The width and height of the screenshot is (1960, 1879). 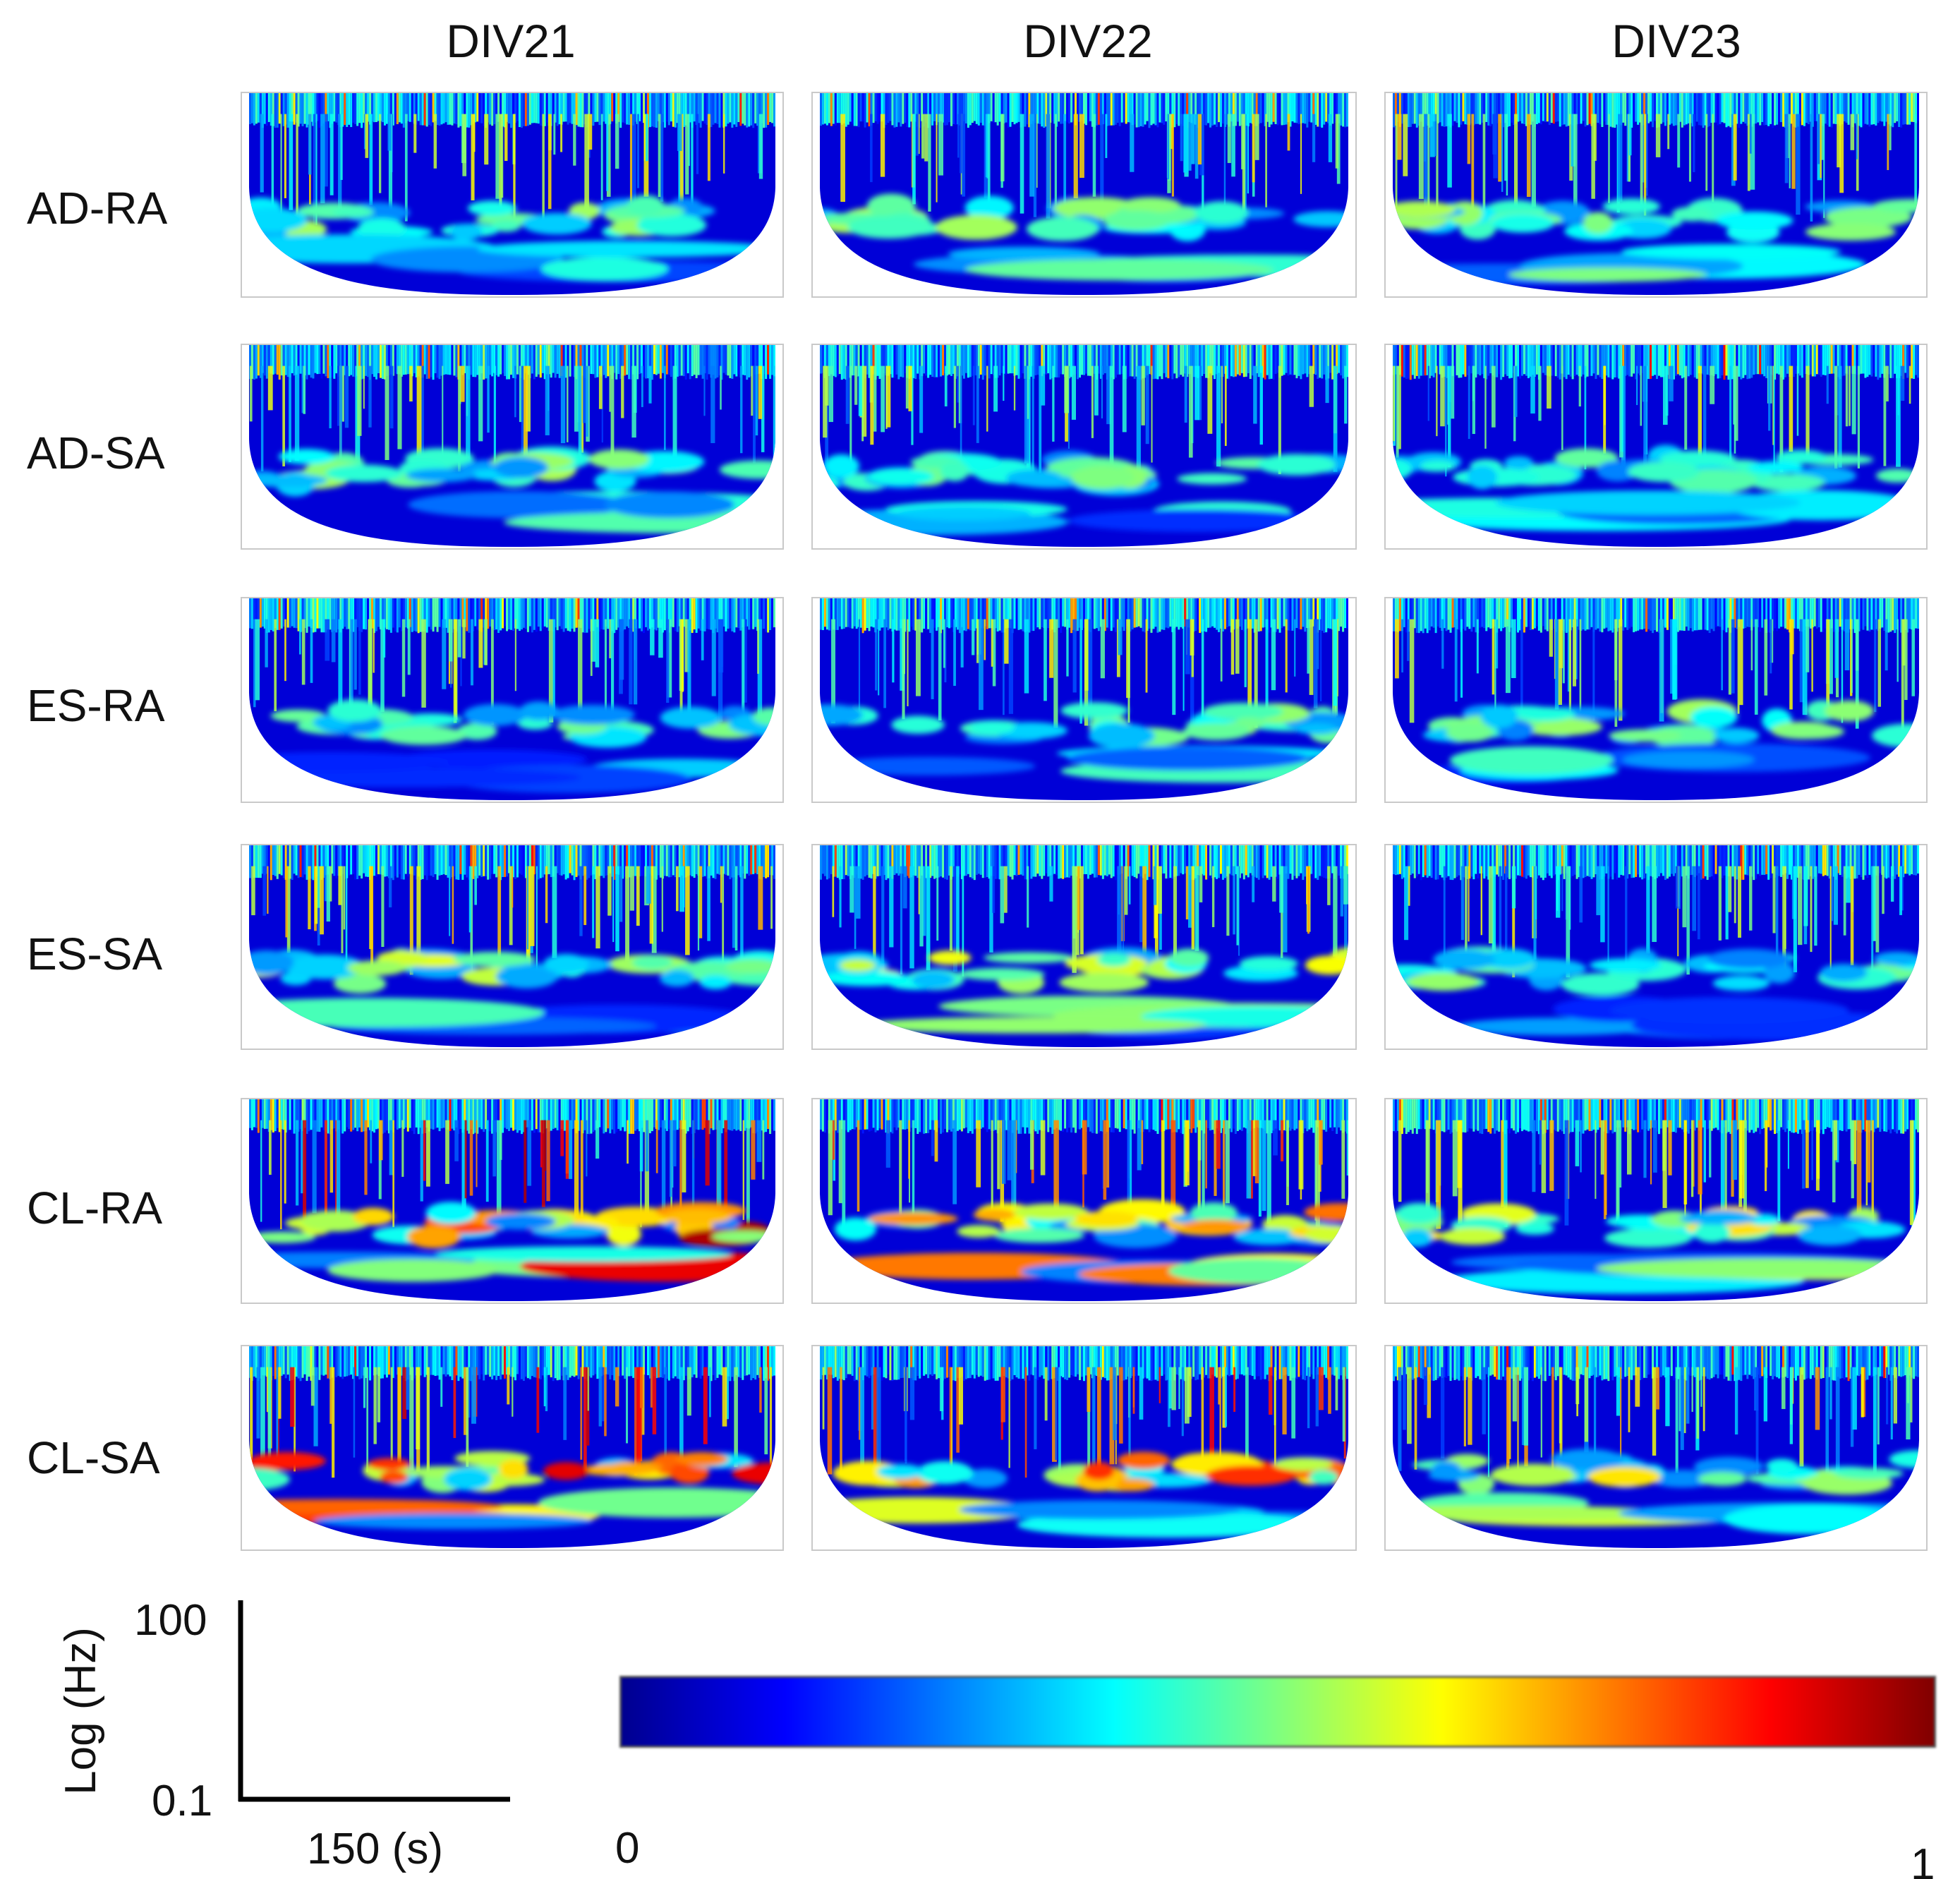 What do you see at coordinates (97, 208) in the screenshot?
I see `row-header-ad-ra: AD-RA` at bounding box center [97, 208].